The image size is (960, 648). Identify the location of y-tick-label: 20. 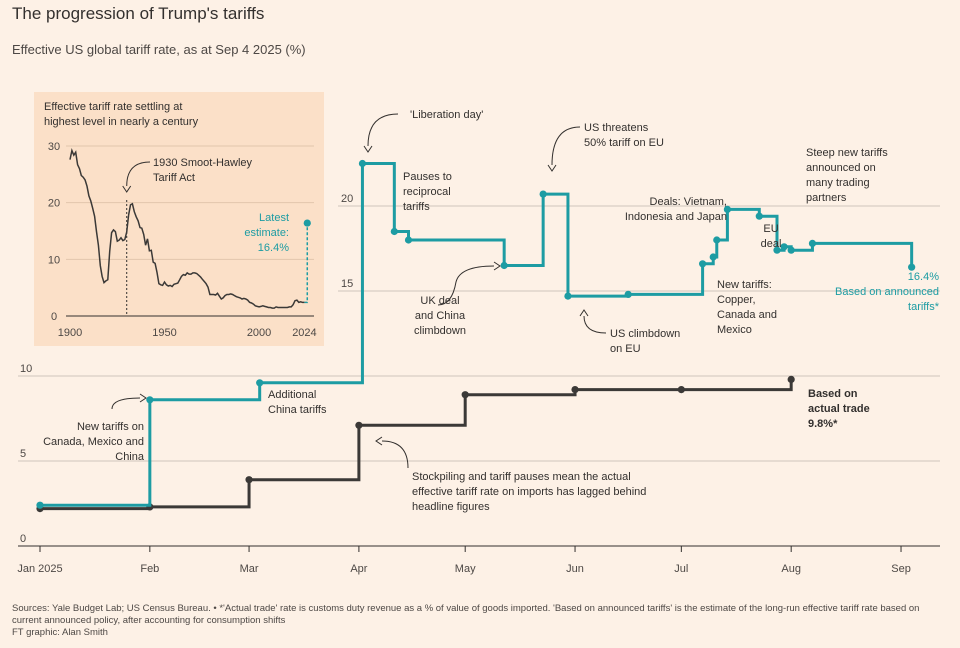
(347, 199).